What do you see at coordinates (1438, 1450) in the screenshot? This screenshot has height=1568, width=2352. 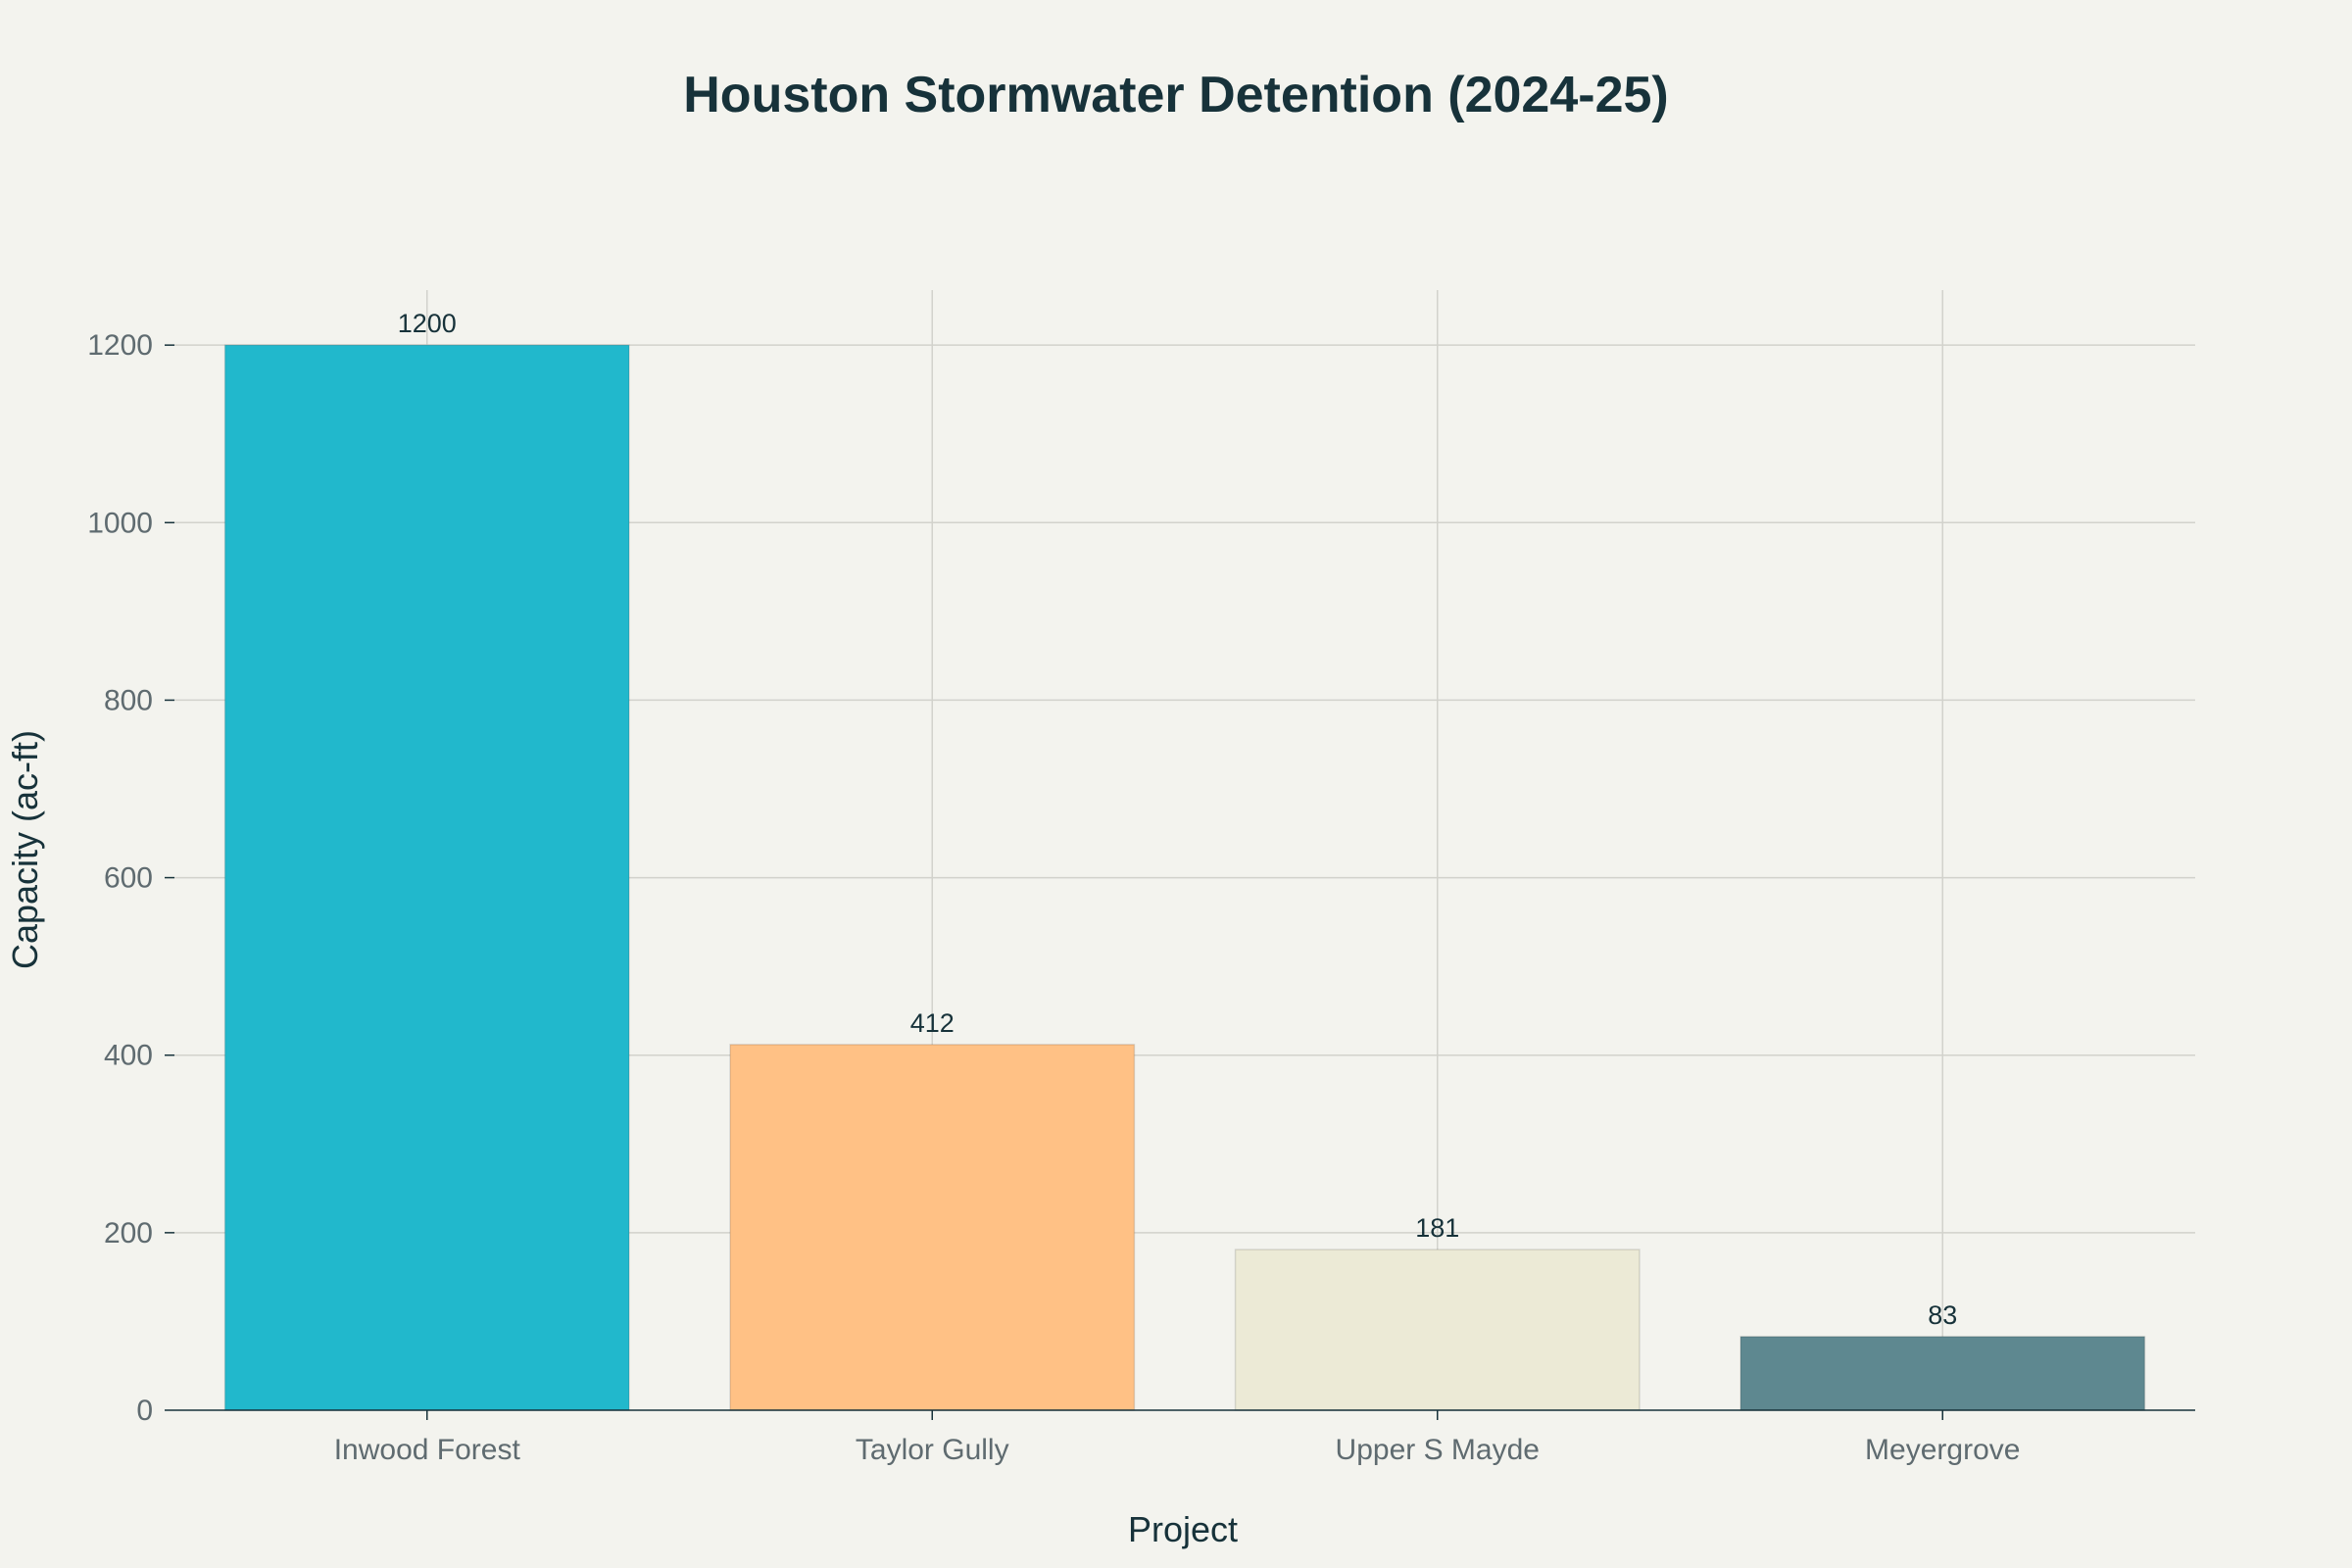 I see `x-tick-label: Upper S Mayde` at bounding box center [1438, 1450].